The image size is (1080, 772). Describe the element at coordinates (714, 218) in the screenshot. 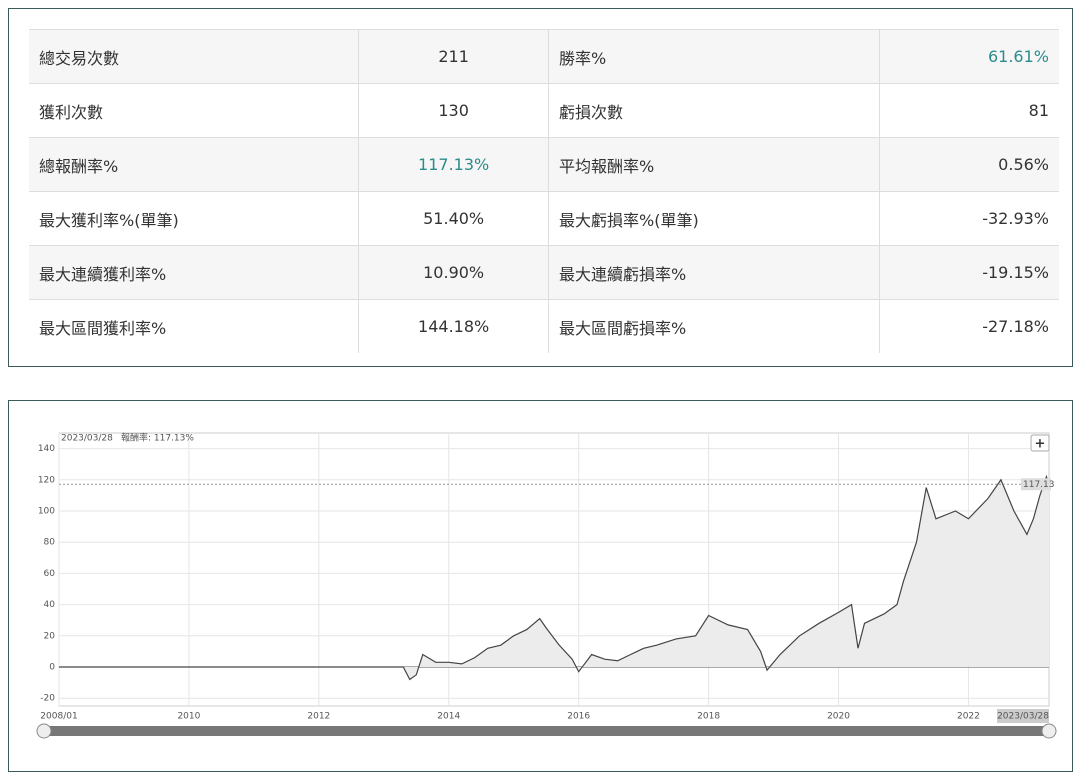

I see `stat-label: 最大虧損率%(單筆)` at that location.